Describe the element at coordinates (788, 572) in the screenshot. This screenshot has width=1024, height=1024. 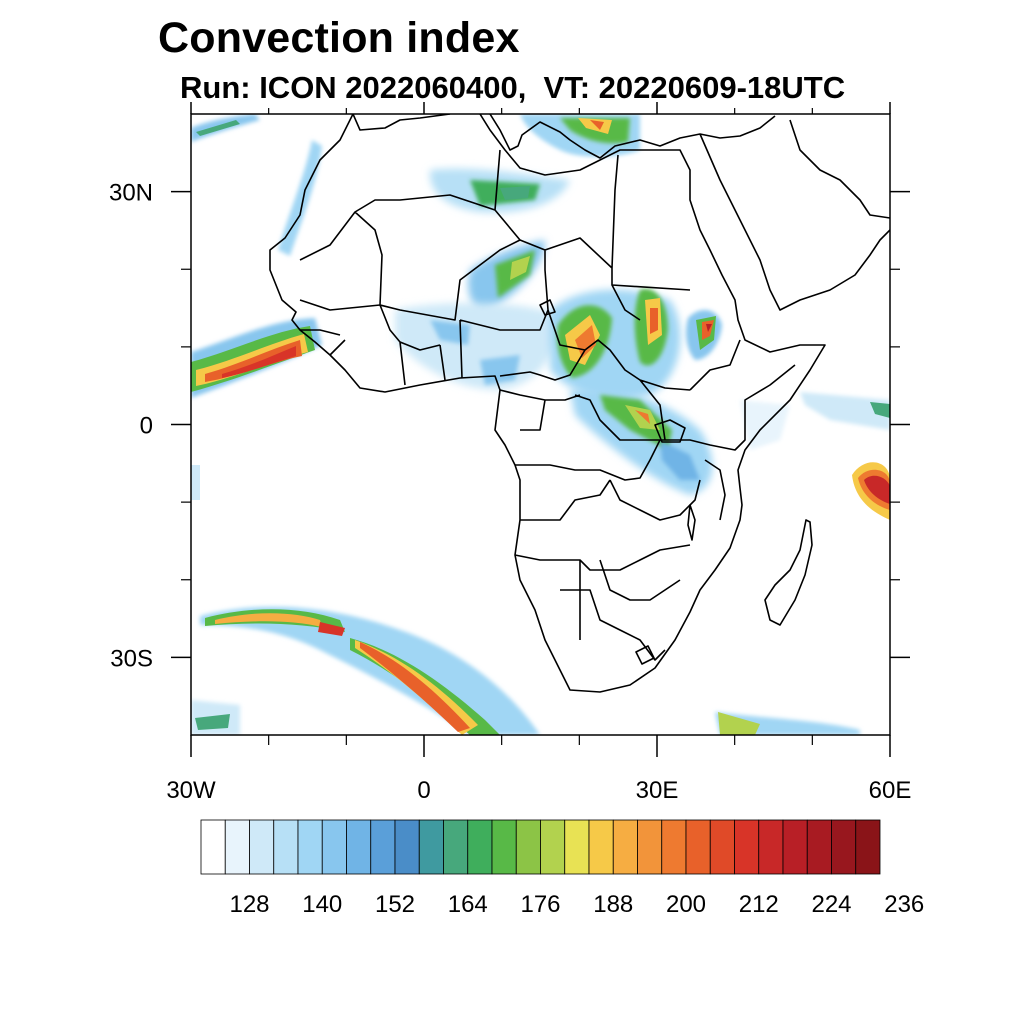
I see `madagascar` at that location.